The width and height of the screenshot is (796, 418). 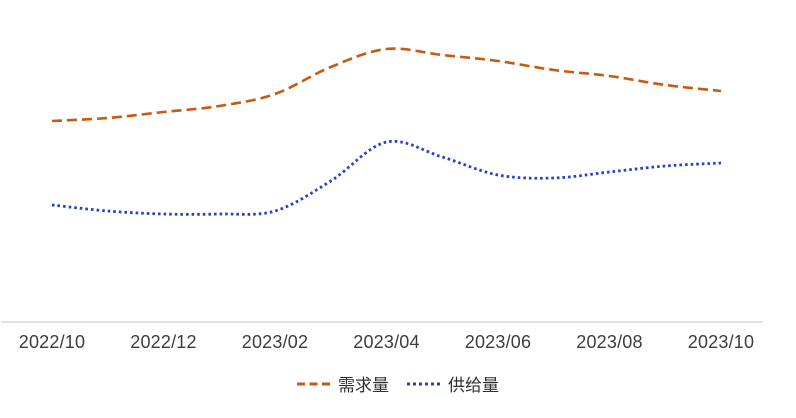 I want to click on legend-label-supply: 供给量, so click(x=473, y=385).